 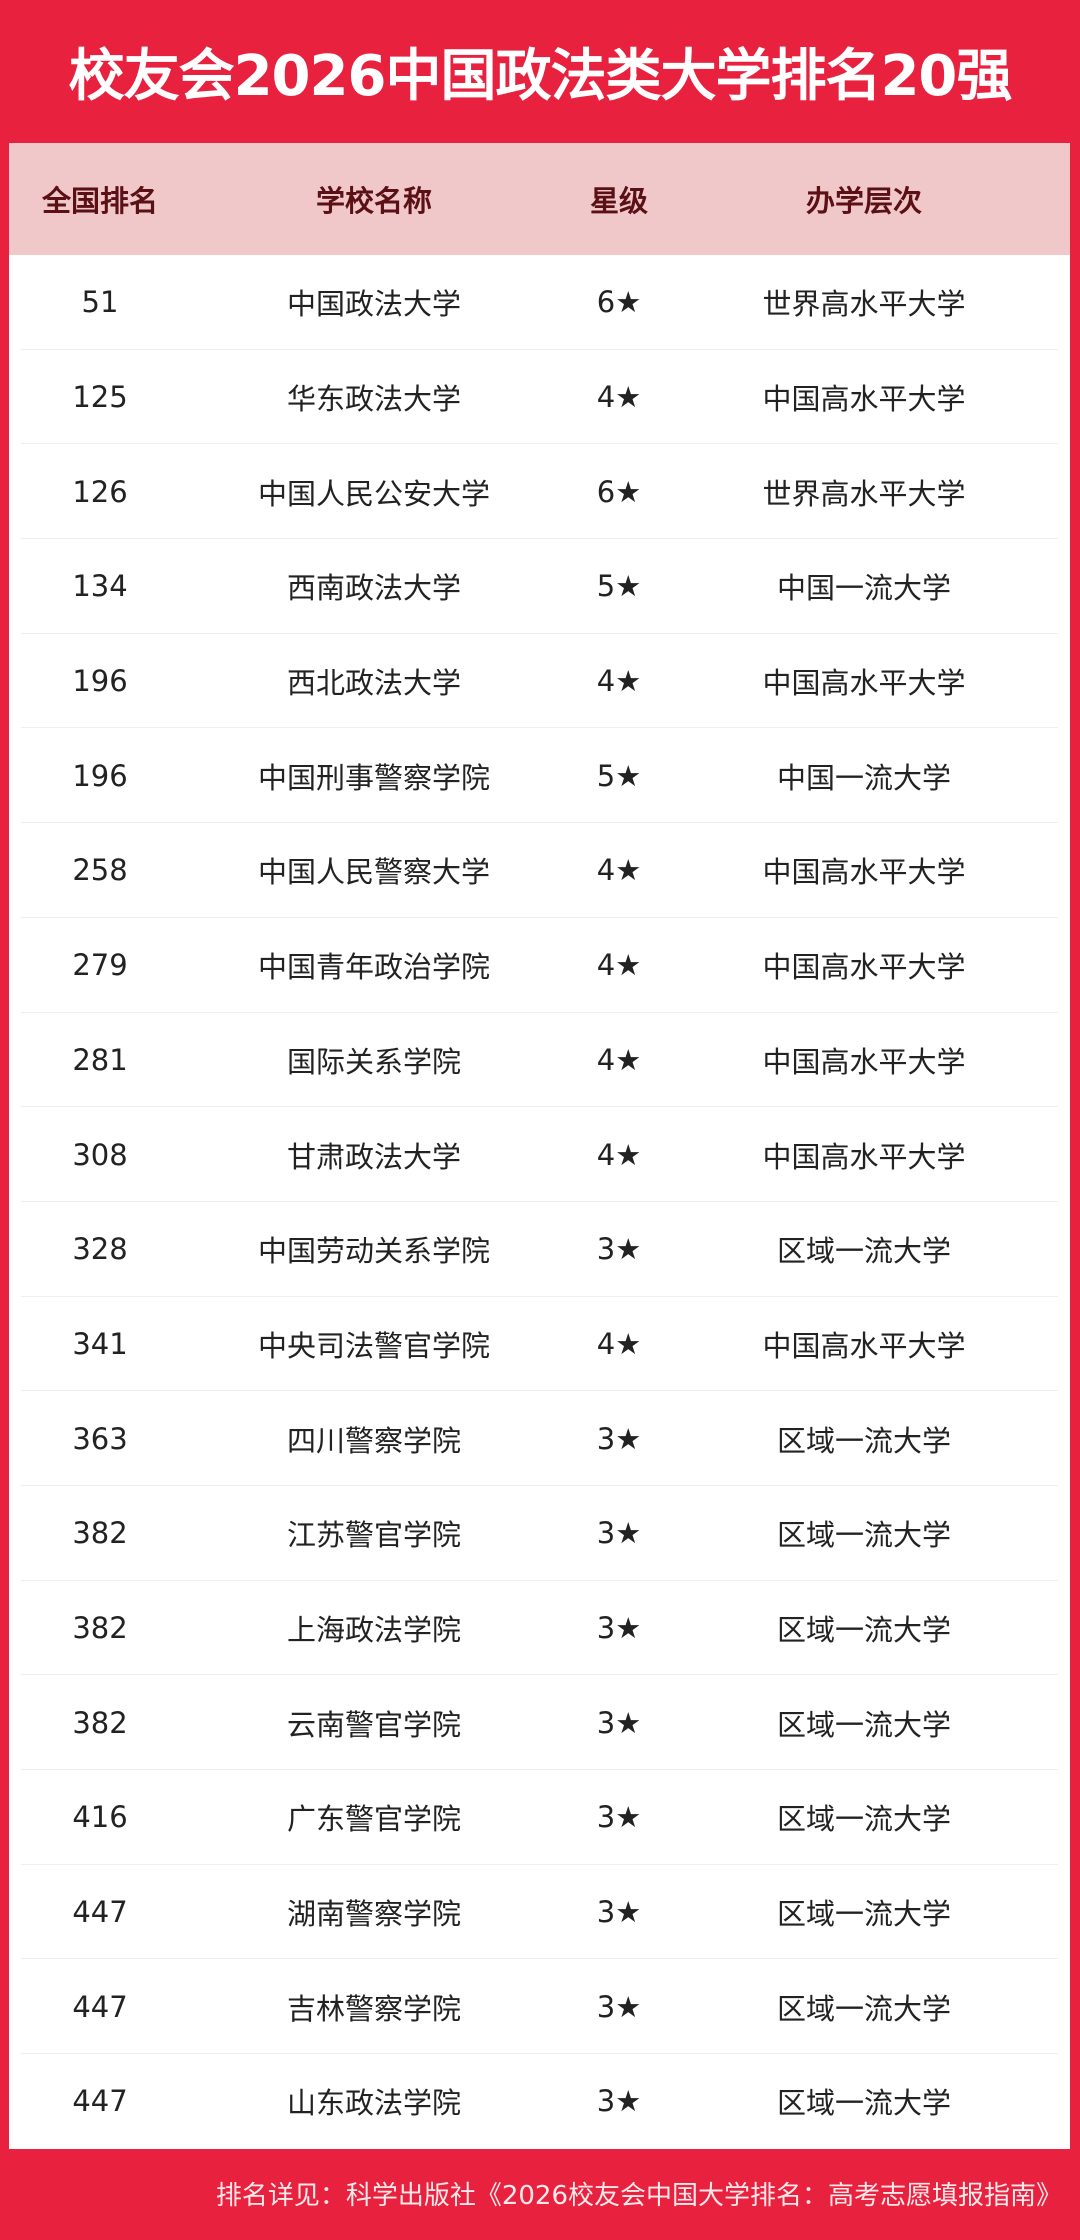 What do you see at coordinates (539, 586) in the screenshot?
I see `table-row: 134 西南政法大学 5★ 中国一流大学` at bounding box center [539, 586].